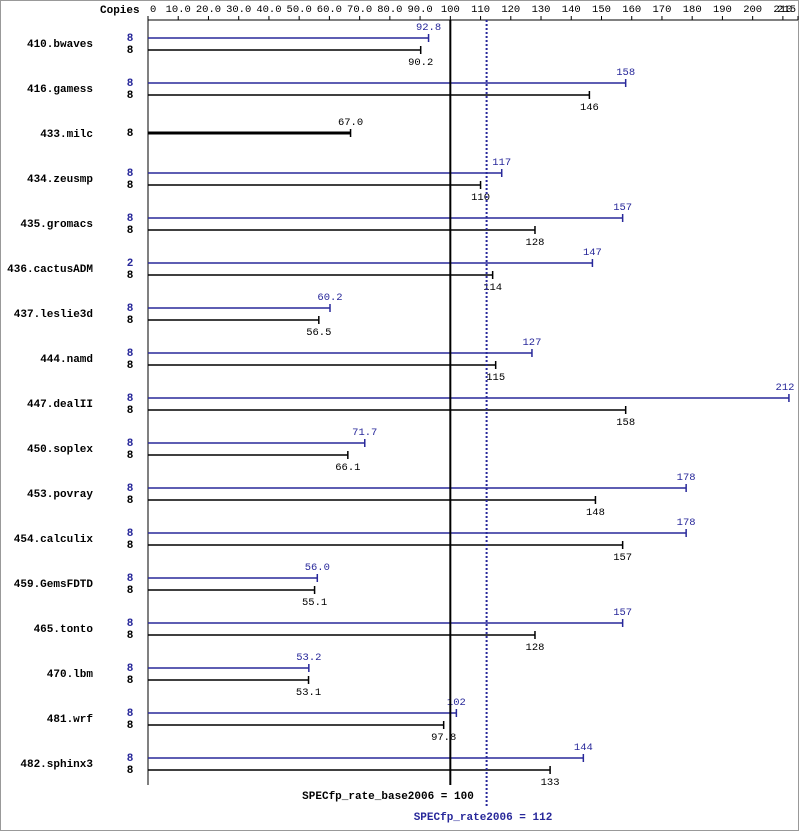 Image resolution: width=799 pixels, height=831 pixels. What do you see at coordinates (54, 585) in the screenshot?
I see `category-label: 459.GemsFDTD` at bounding box center [54, 585].